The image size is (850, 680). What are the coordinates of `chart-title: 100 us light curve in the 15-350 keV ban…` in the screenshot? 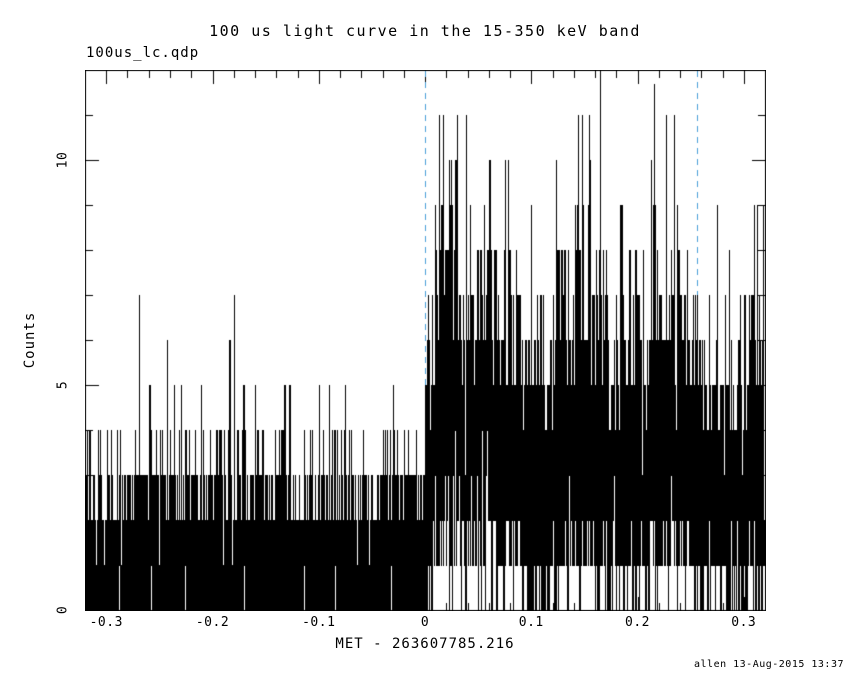 It's located at (425, 31).